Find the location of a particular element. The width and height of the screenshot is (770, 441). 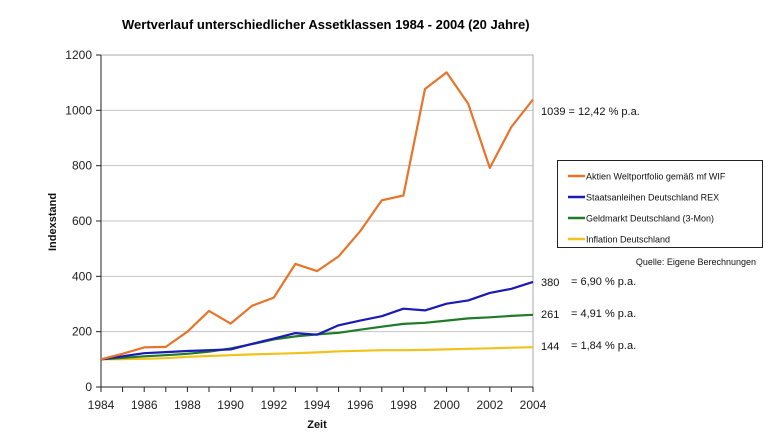

source-note: Quelle: Eigene Berechnungen is located at coordinates (696, 262).